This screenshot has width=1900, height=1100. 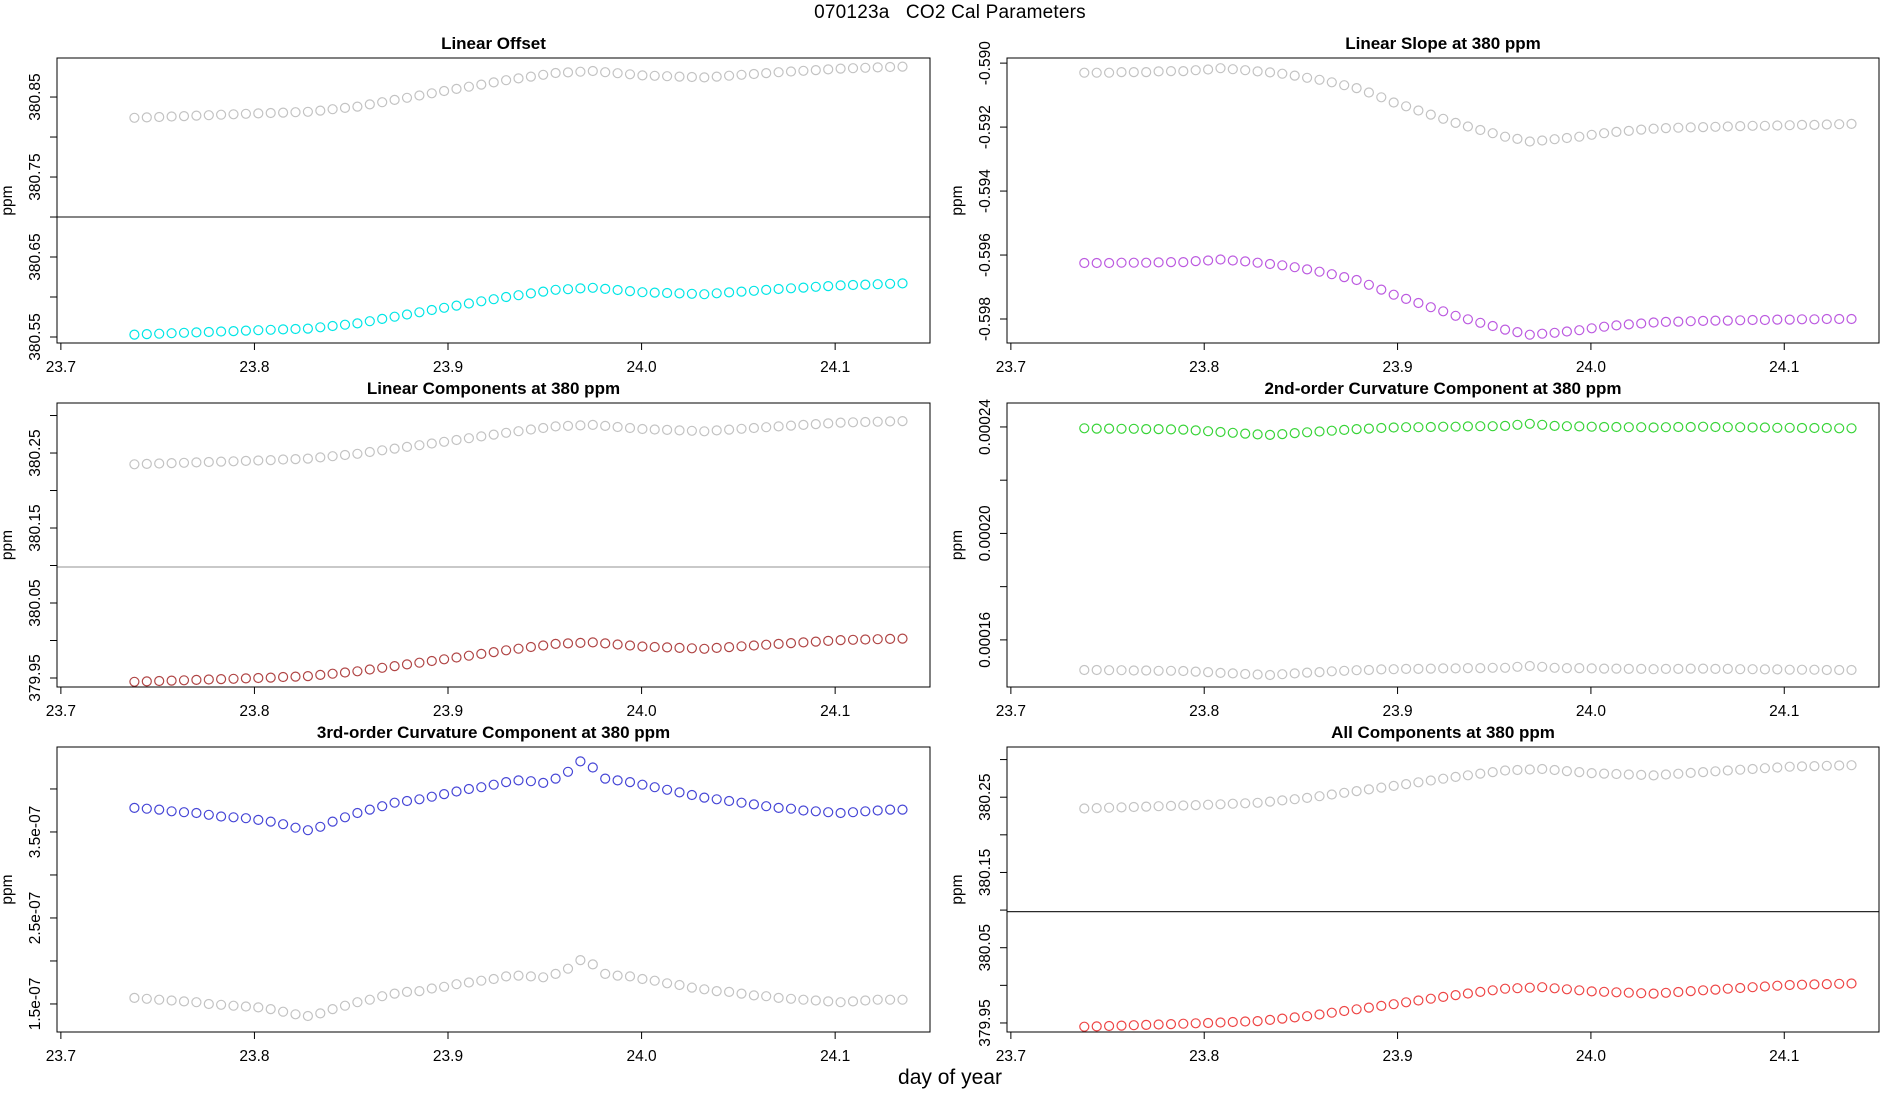 What do you see at coordinates (35, 256) in the screenshot?
I see `y-tick-label: 380.65` at bounding box center [35, 256].